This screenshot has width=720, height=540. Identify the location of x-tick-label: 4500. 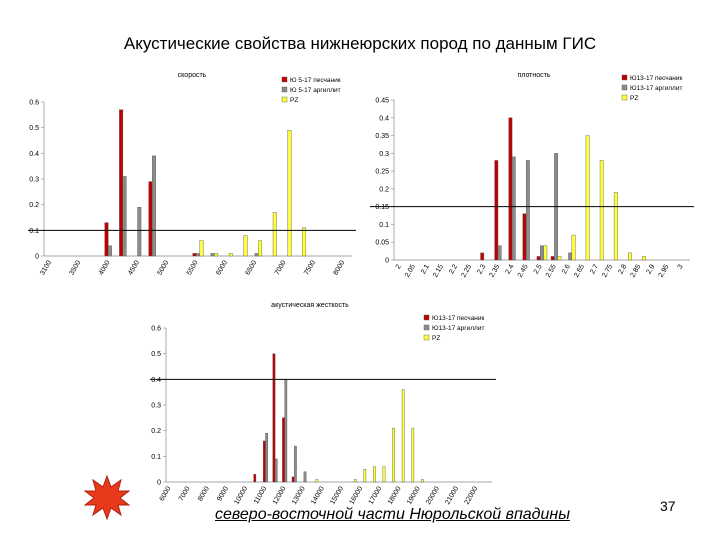
(134, 267).